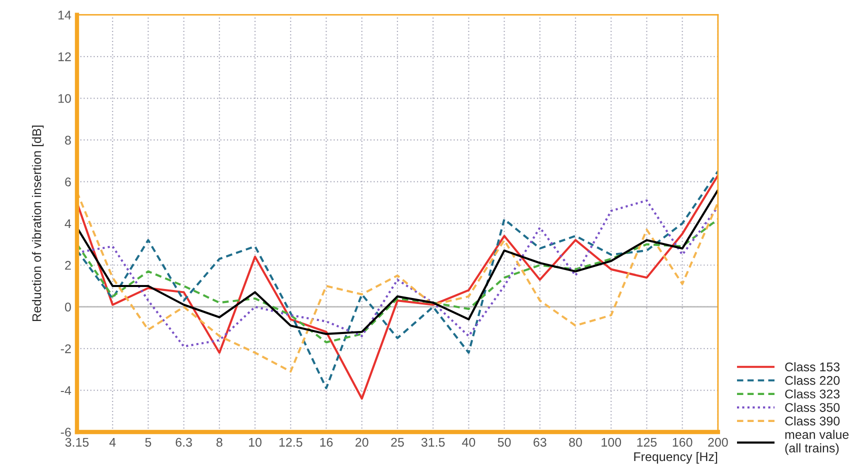 This screenshot has height=464, width=865. I want to click on y-tick-label: 0, so click(67, 307).